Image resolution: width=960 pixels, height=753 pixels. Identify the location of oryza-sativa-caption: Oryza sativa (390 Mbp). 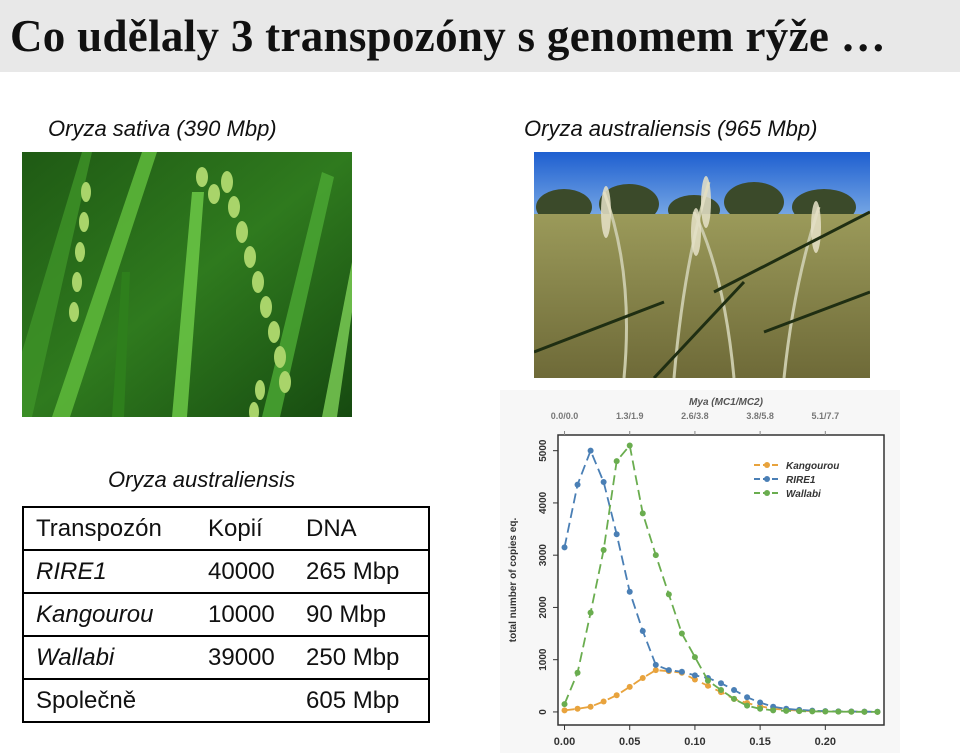
(162, 128).